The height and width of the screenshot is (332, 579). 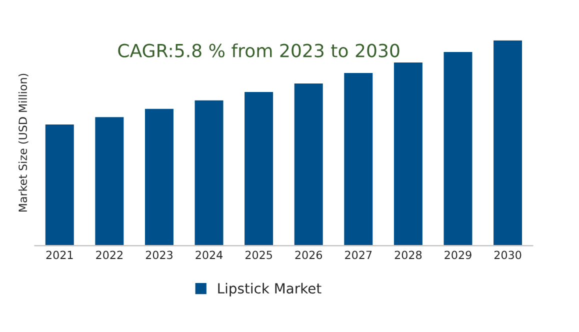 I want to click on x-tick-label: 2026, so click(x=308, y=255).